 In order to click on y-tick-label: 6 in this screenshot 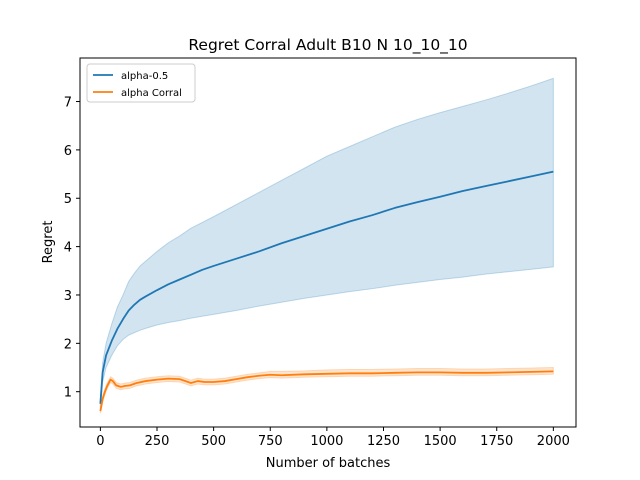, I will do `click(68, 151)`.